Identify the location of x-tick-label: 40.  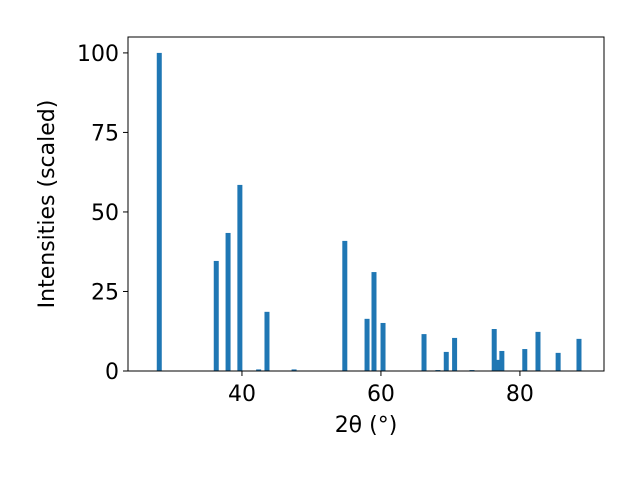
(242, 394).